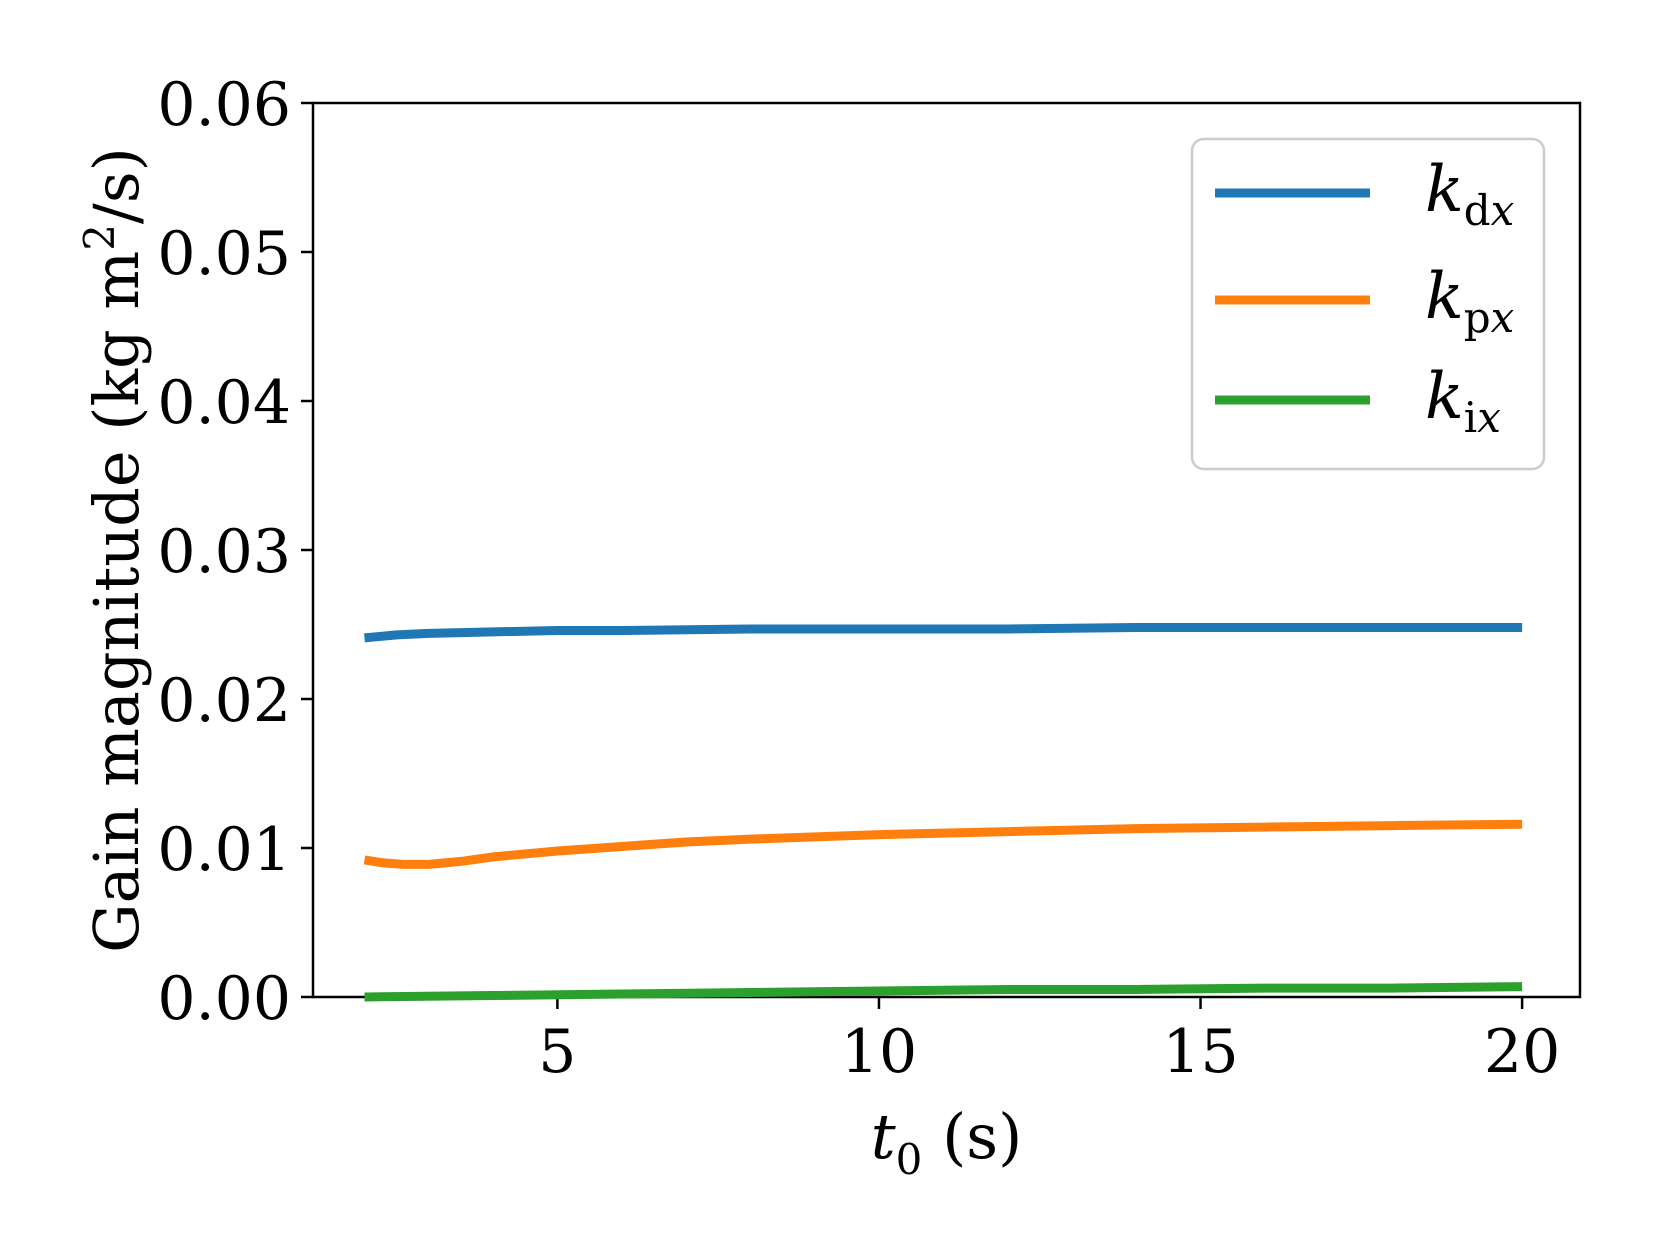 The width and height of the screenshot is (1660, 1245). Describe the element at coordinates (1049, 1042) in the screenshot. I see `x-axis-ticks: 5 10 15 20` at that location.